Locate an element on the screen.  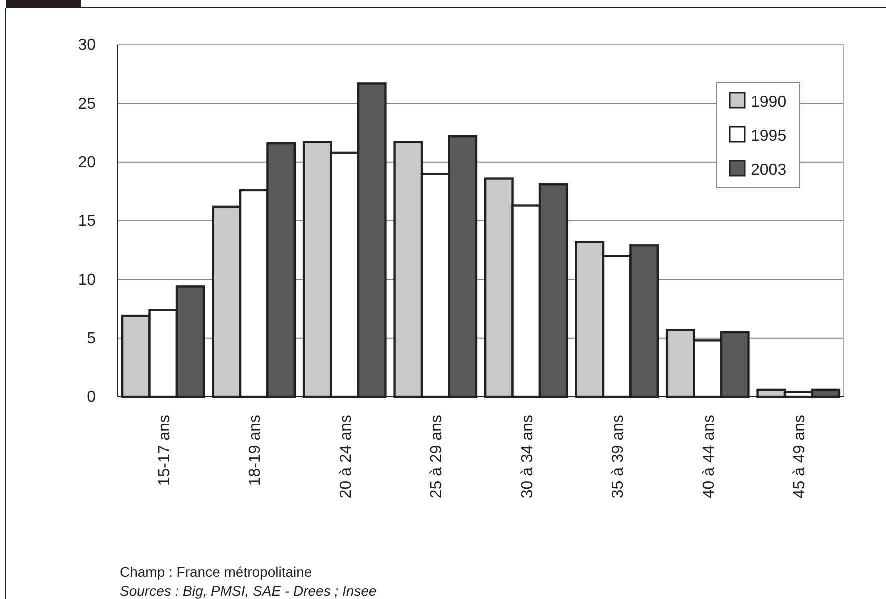
legend-label: 1995 is located at coordinates (769, 136).